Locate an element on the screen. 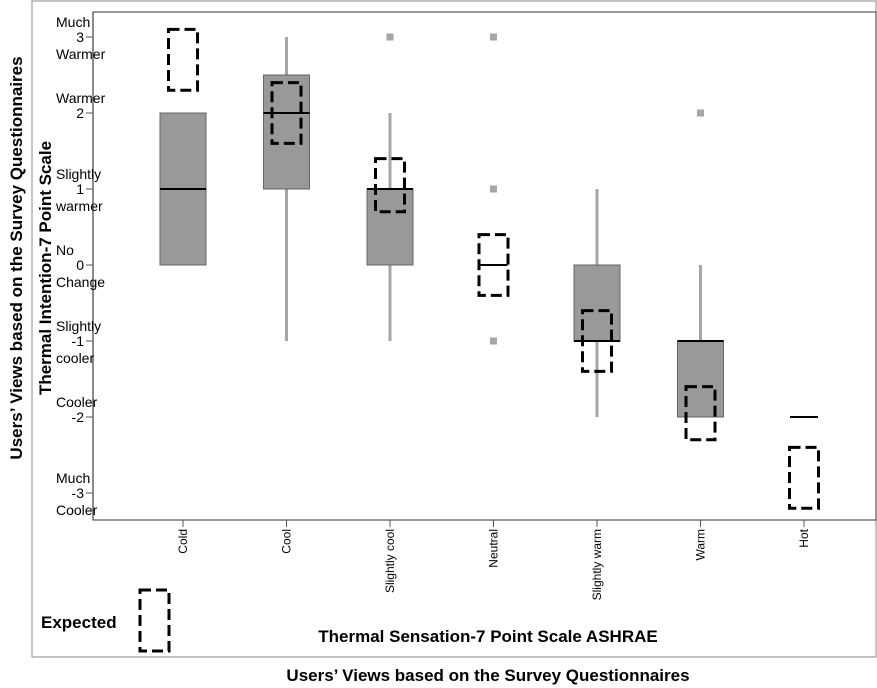 Image resolution: width=877 pixels, height=688 pixels. y-tick-label: -3 is located at coordinates (78, 493).